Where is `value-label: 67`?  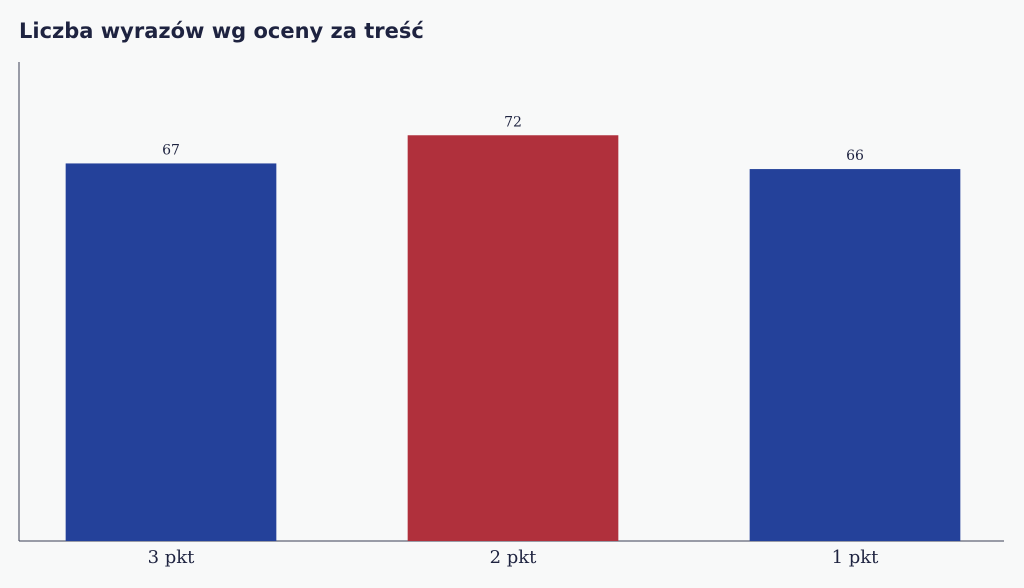 value-label: 67 is located at coordinates (171, 150).